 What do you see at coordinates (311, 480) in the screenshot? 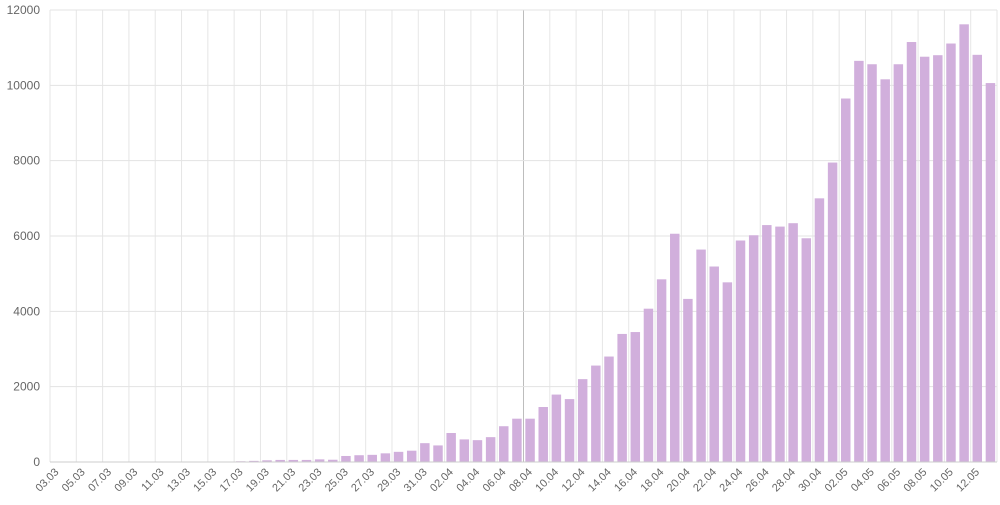
I see `x-tick-label: 23.03` at bounding box center [311, 480].